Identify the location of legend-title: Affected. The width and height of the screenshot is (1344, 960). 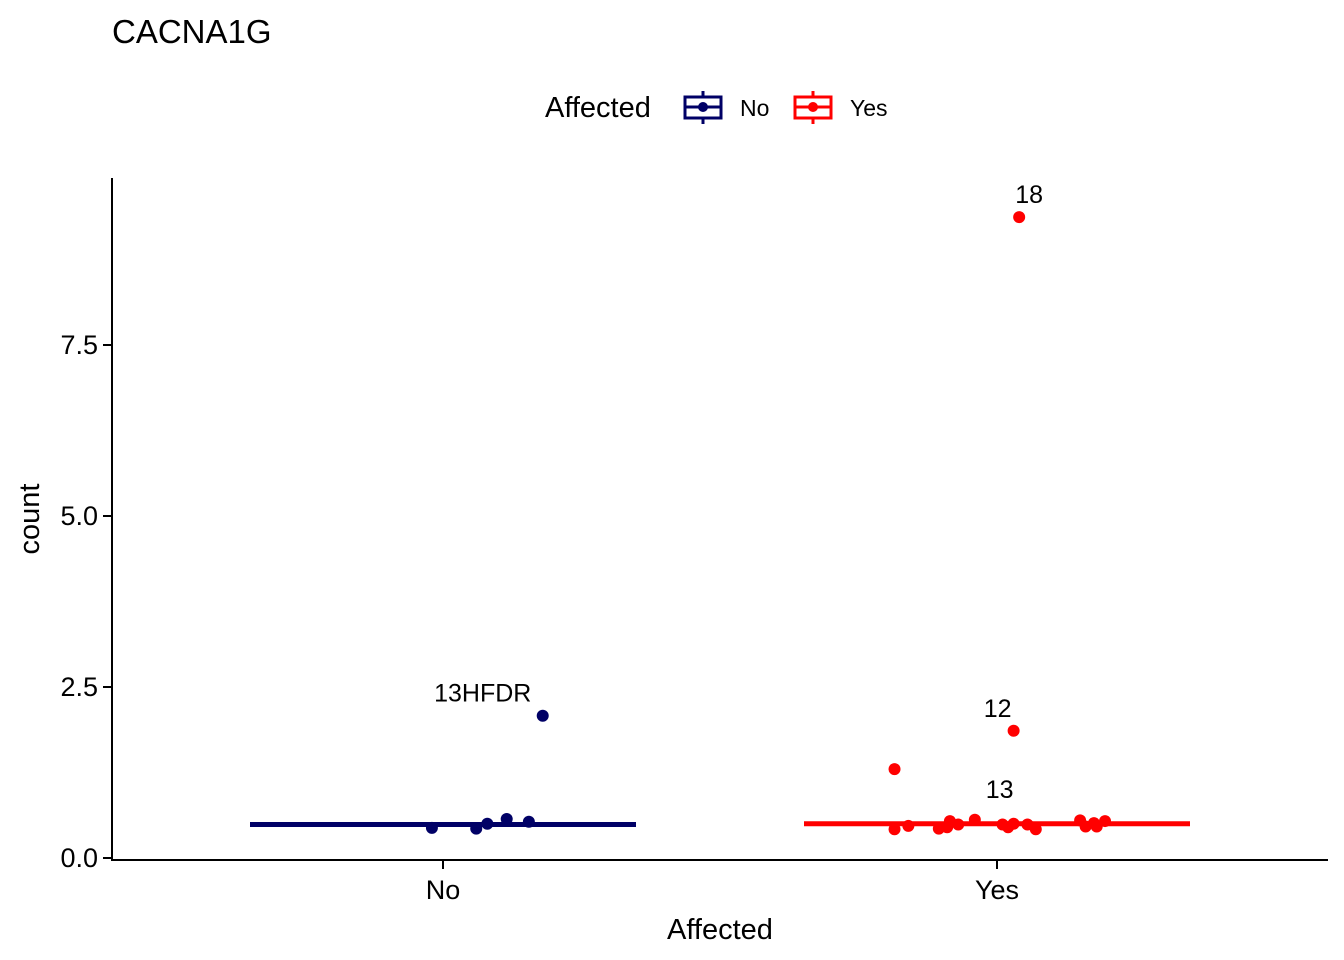
(598, 108).